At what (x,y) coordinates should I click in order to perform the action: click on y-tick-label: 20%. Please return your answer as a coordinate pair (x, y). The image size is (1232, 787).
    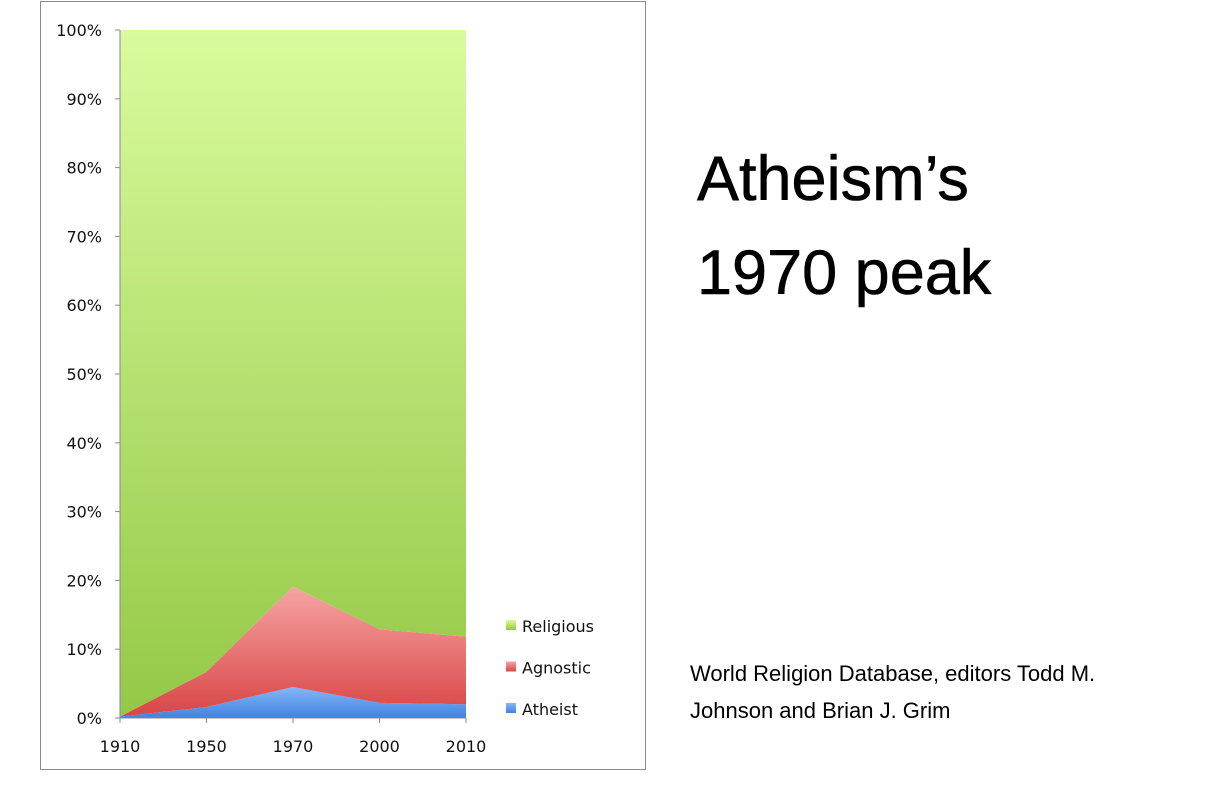
    Looking at the image, I should click on (84, 580).